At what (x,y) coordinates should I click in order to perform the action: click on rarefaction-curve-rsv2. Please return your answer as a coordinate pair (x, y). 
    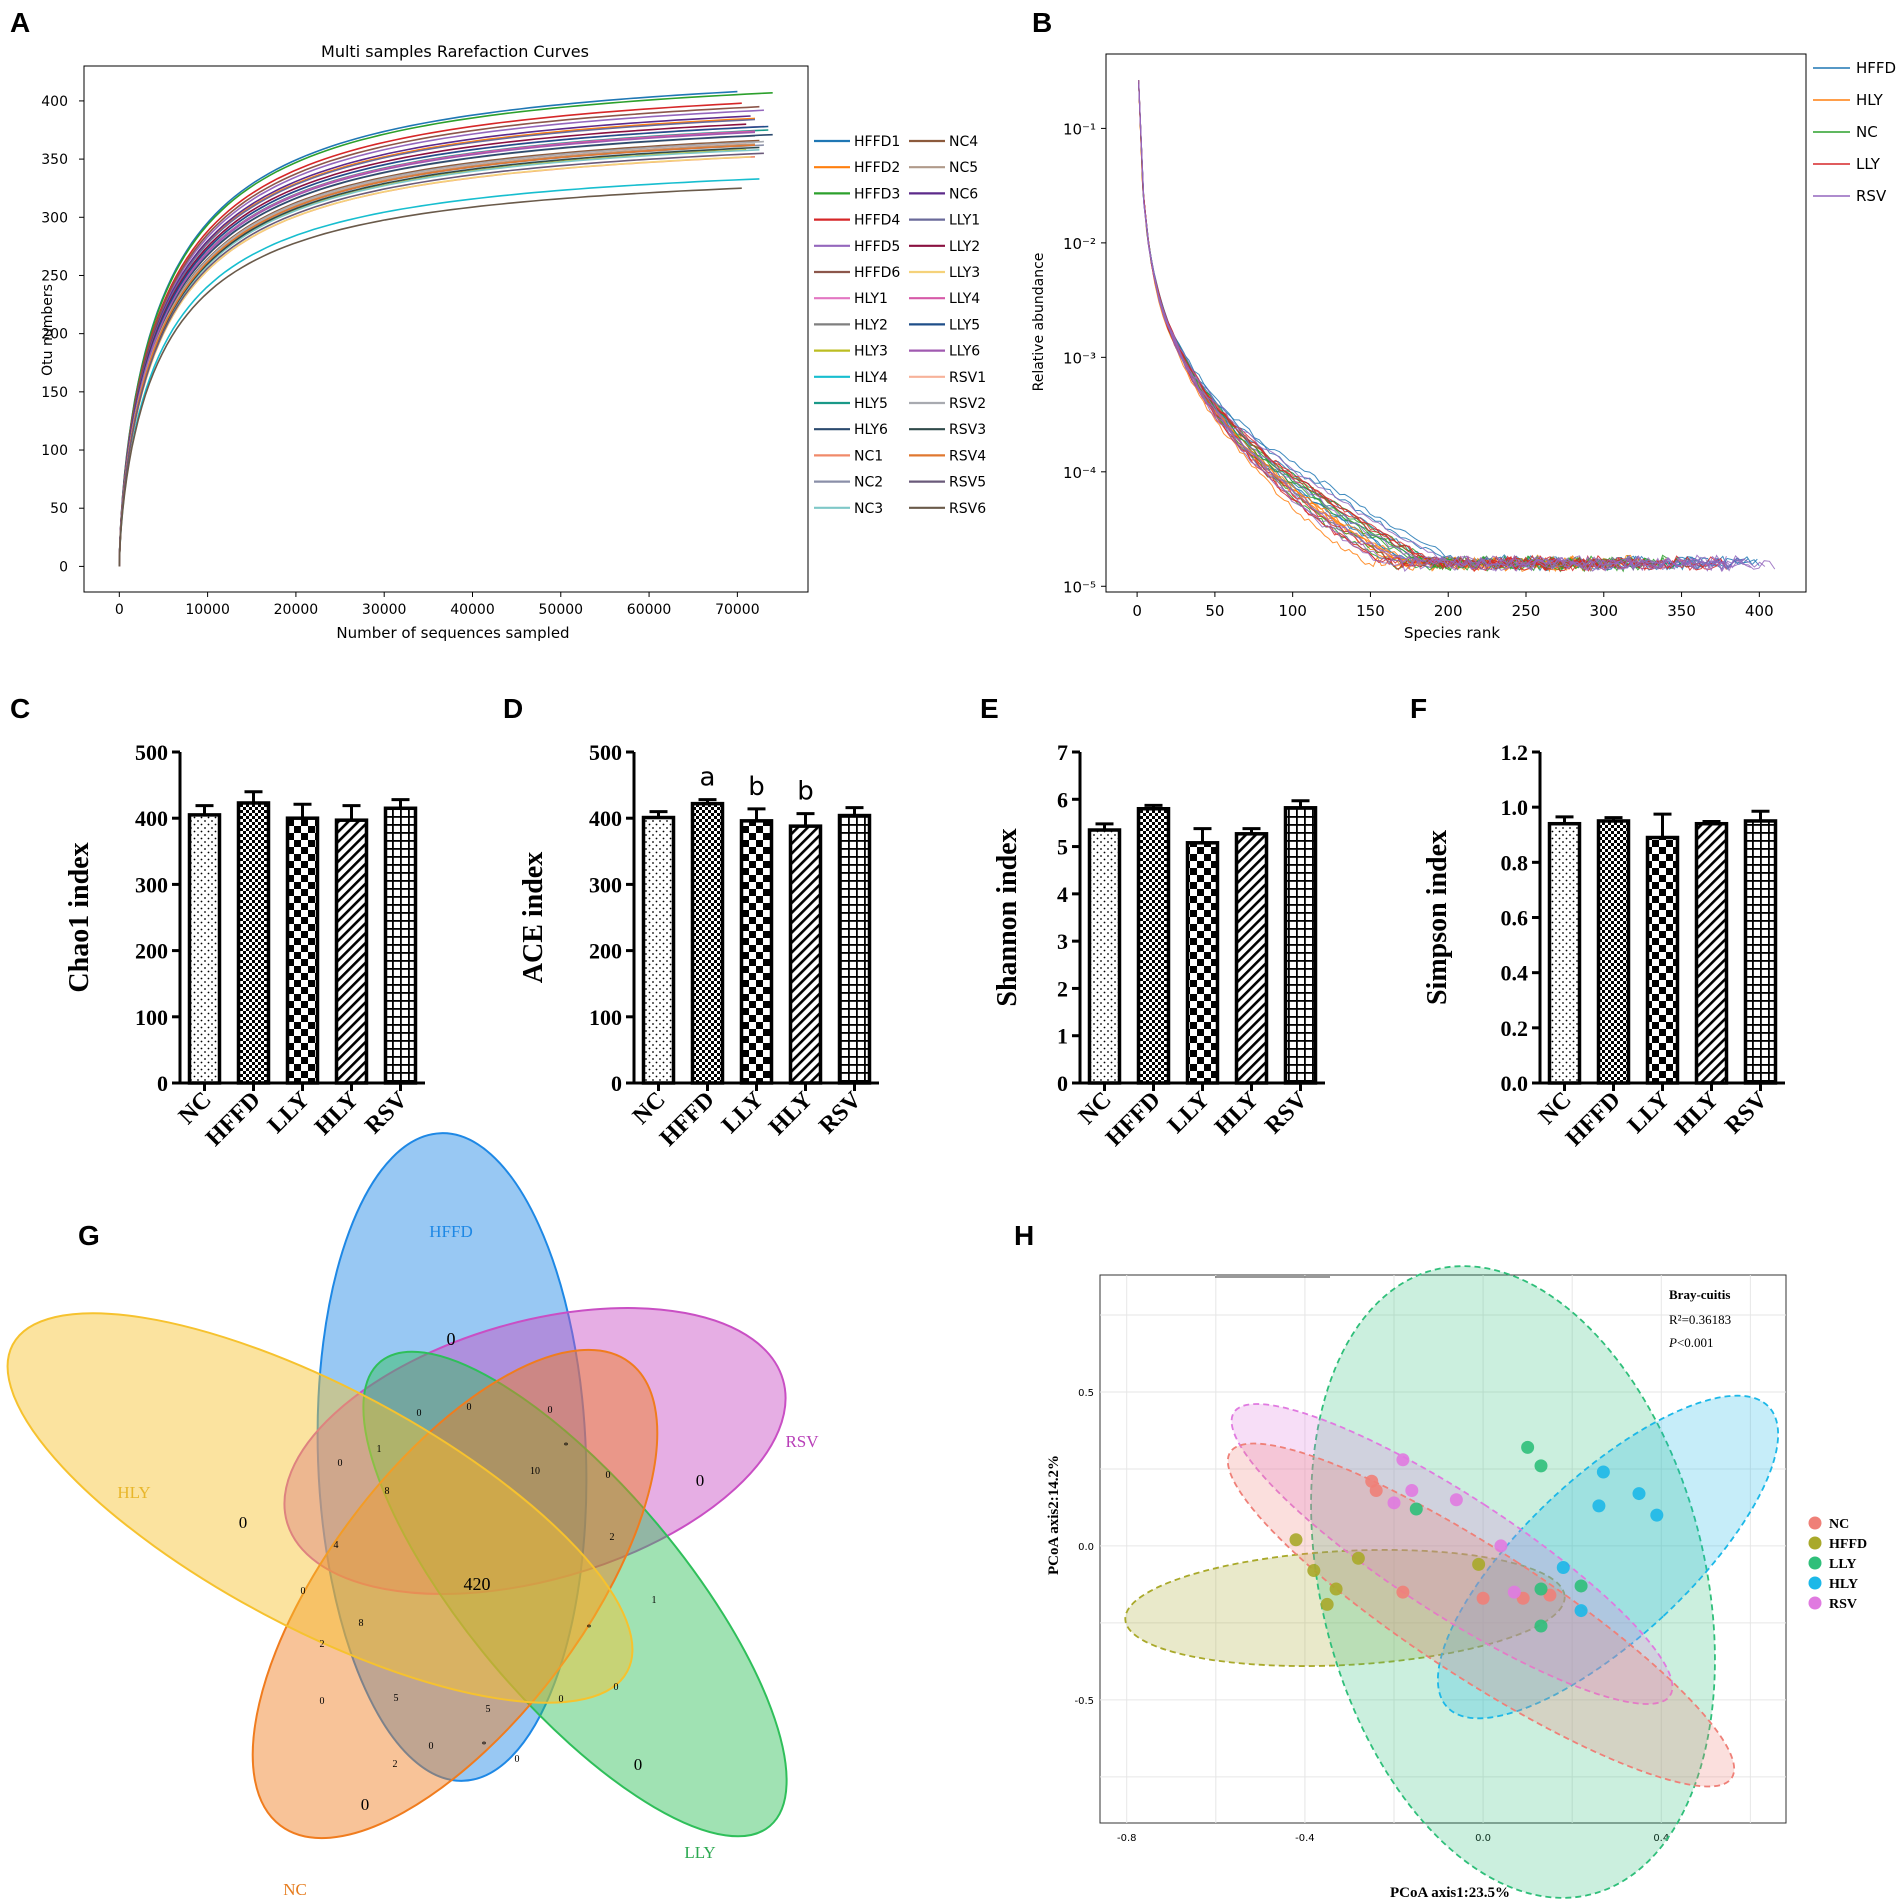
    Looking at the image, I should click on (441, 353).